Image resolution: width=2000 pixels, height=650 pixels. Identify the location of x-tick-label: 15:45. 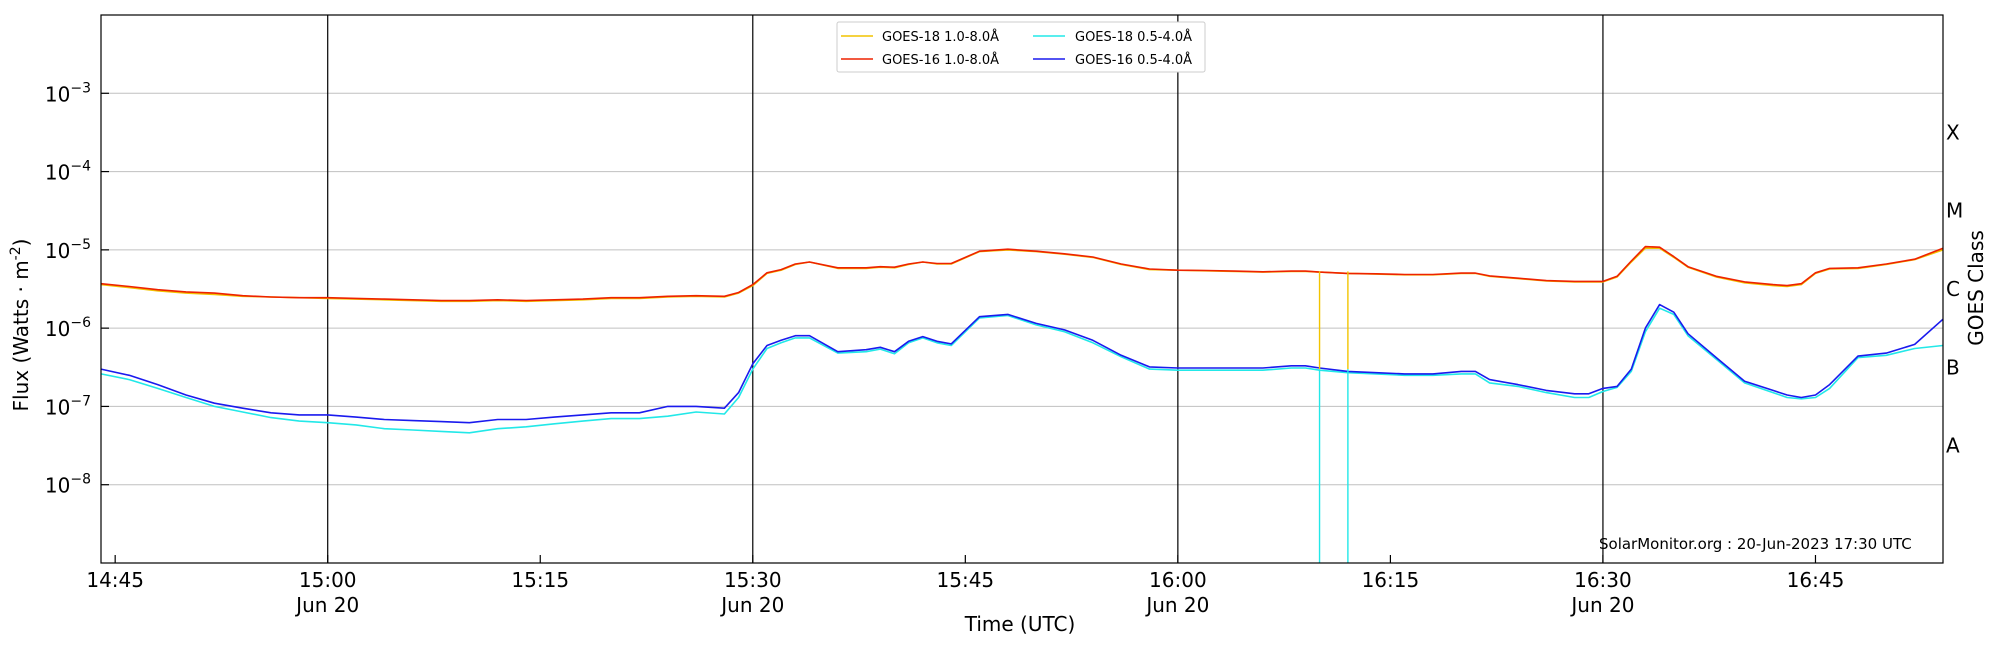
(966, 580).